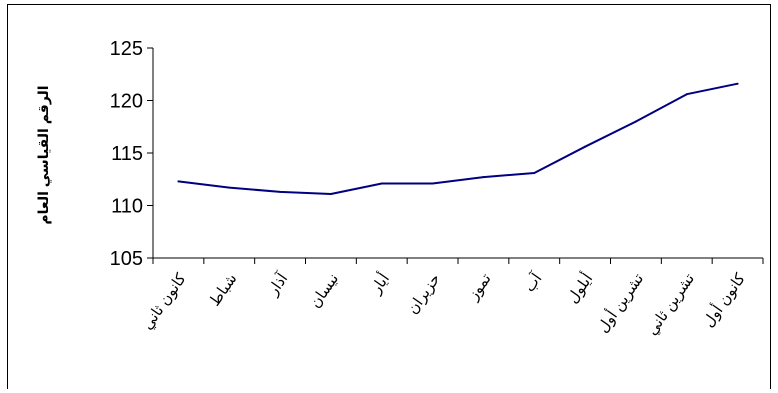 The width and height of the screenshot is (778, 393). What do you see at coordinates (325, 291) in the screenshot?
I see `x-tick-label: نيسان` at bounding box center [325, 291].